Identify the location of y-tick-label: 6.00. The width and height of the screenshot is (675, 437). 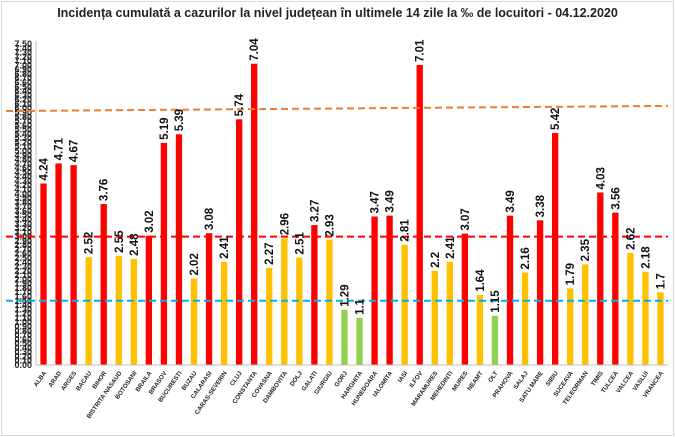
(23, 108).